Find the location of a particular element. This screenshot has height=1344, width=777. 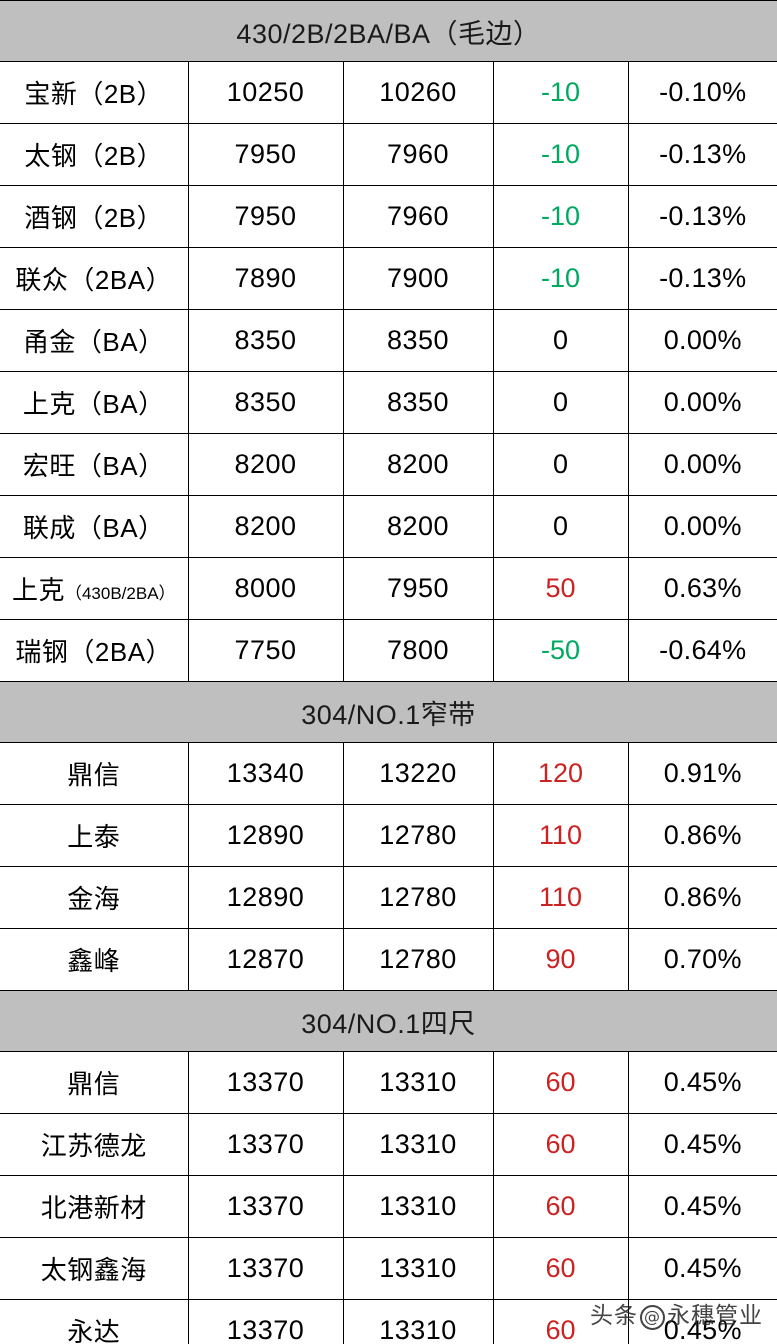

cell-mill-name: 上克（BA） is located at coordinates (94, 402).